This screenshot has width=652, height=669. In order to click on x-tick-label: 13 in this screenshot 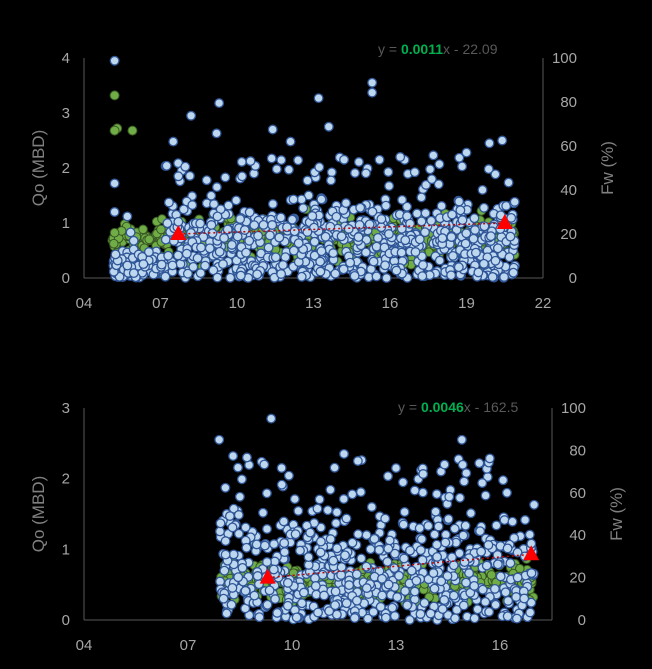, I will do `click(313, 303)`.